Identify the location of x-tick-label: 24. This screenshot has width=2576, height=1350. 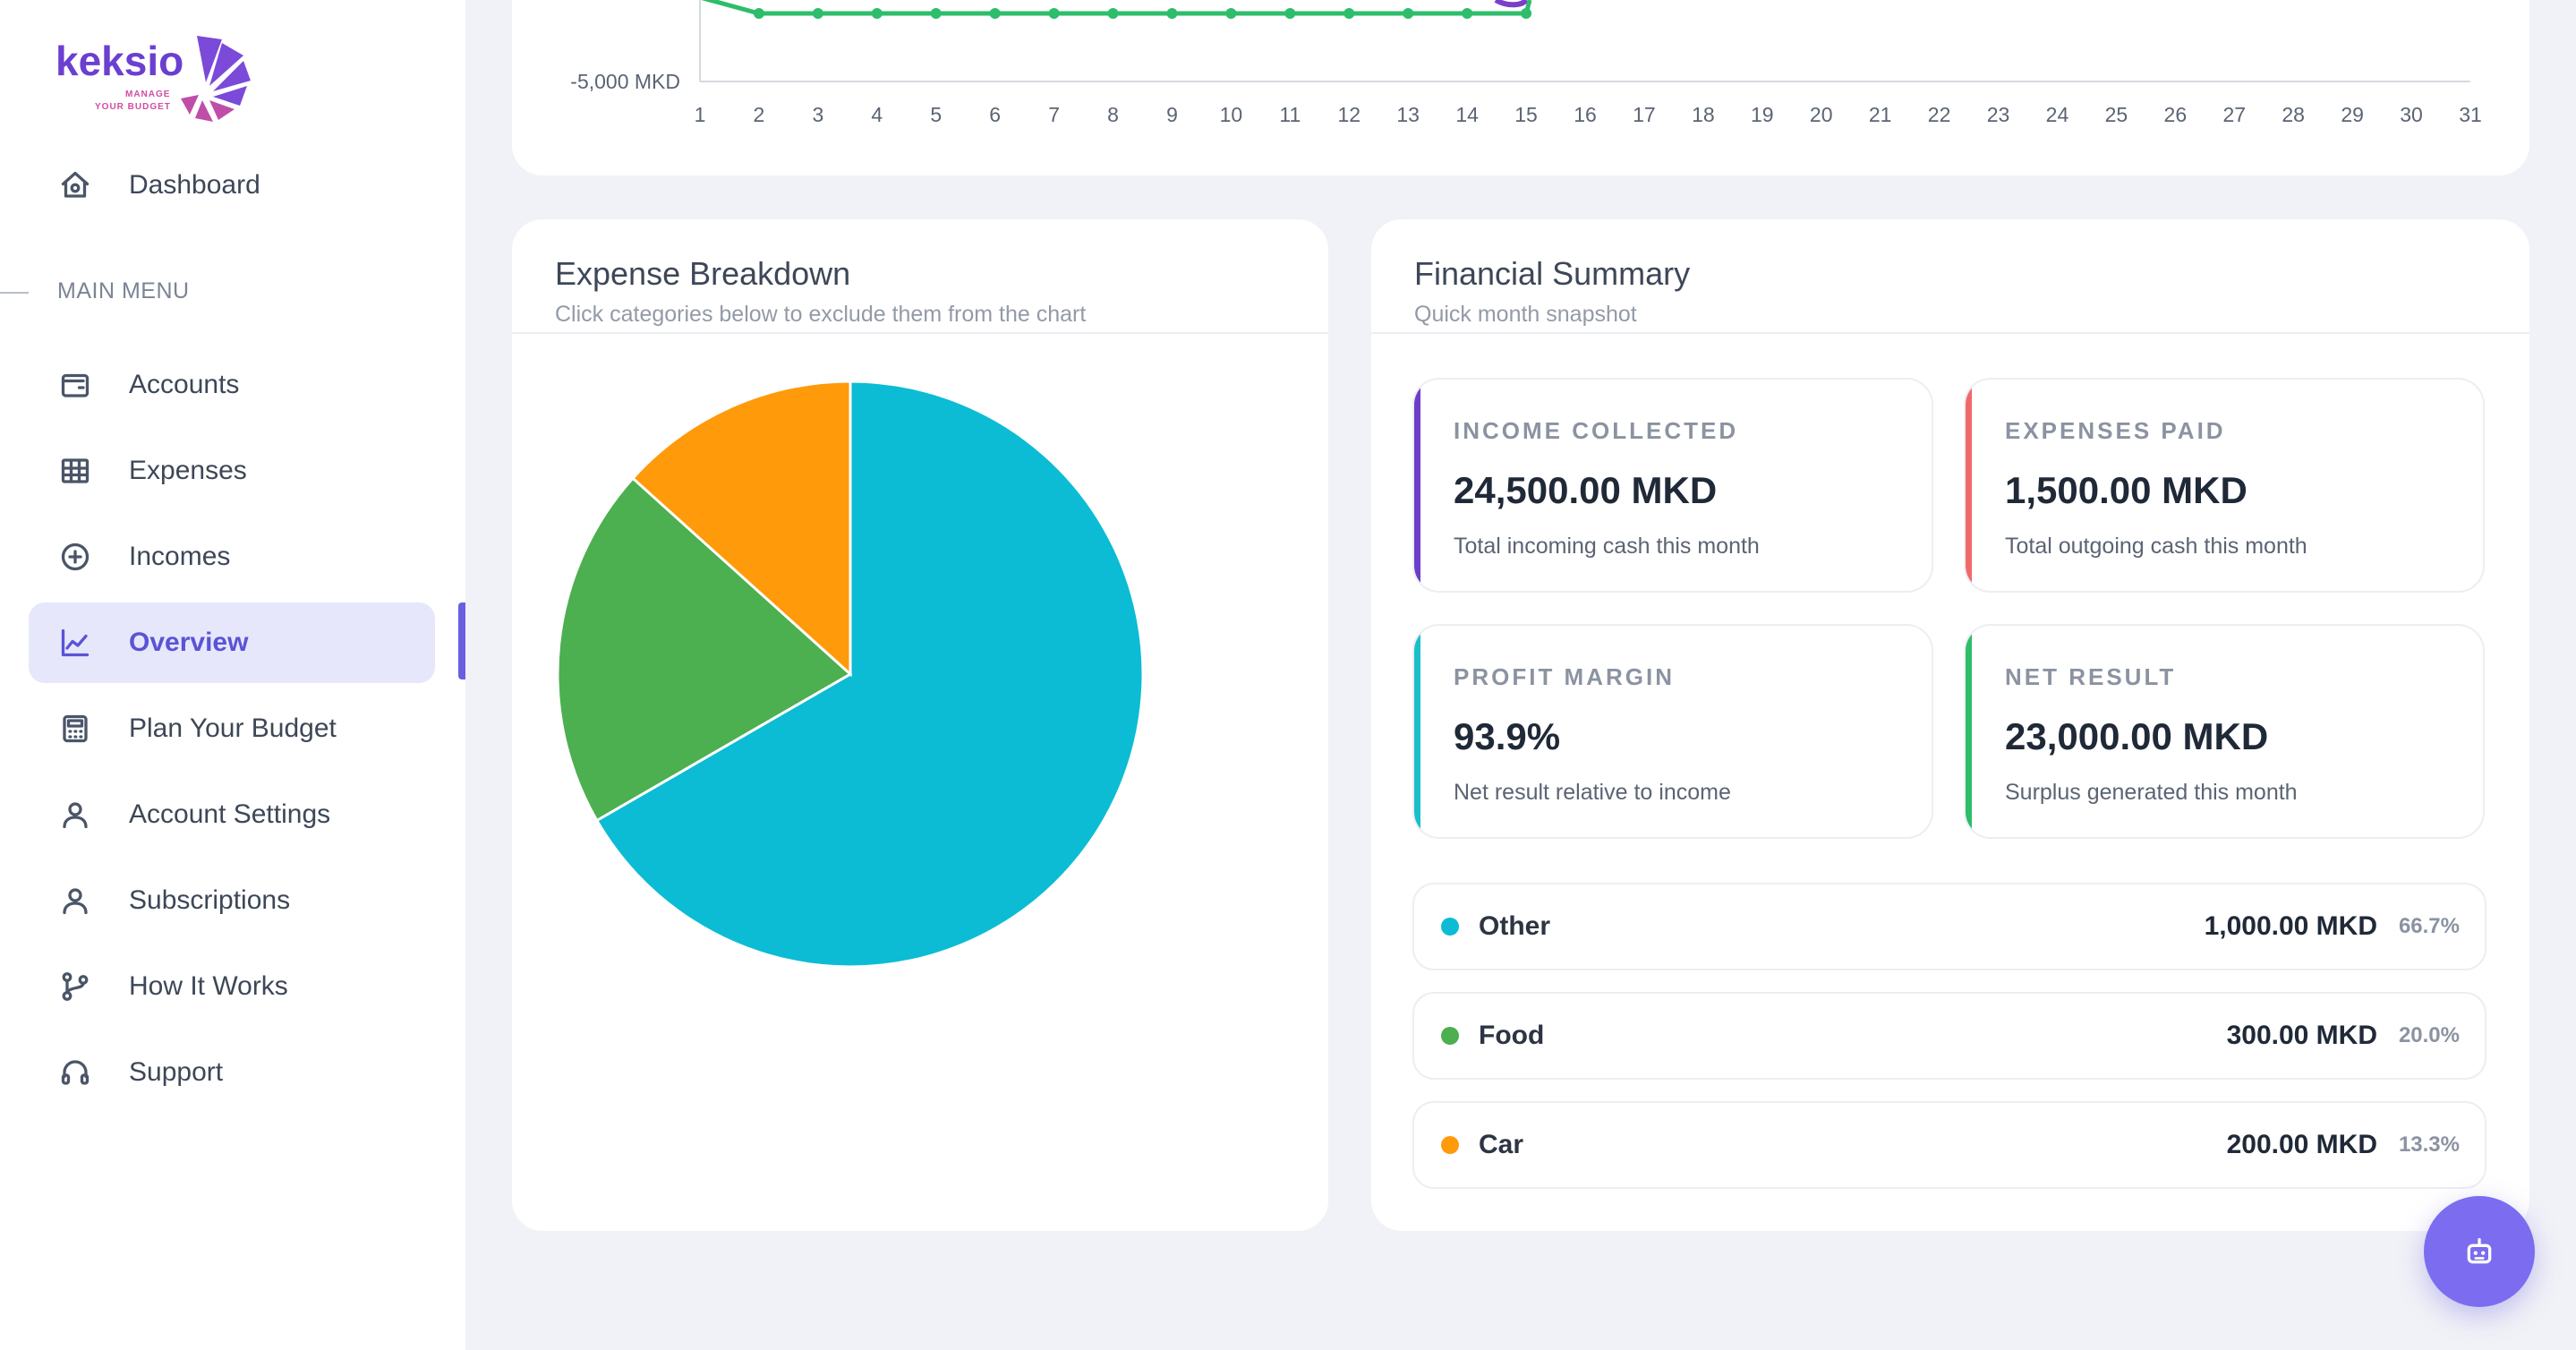
(2057, 115).